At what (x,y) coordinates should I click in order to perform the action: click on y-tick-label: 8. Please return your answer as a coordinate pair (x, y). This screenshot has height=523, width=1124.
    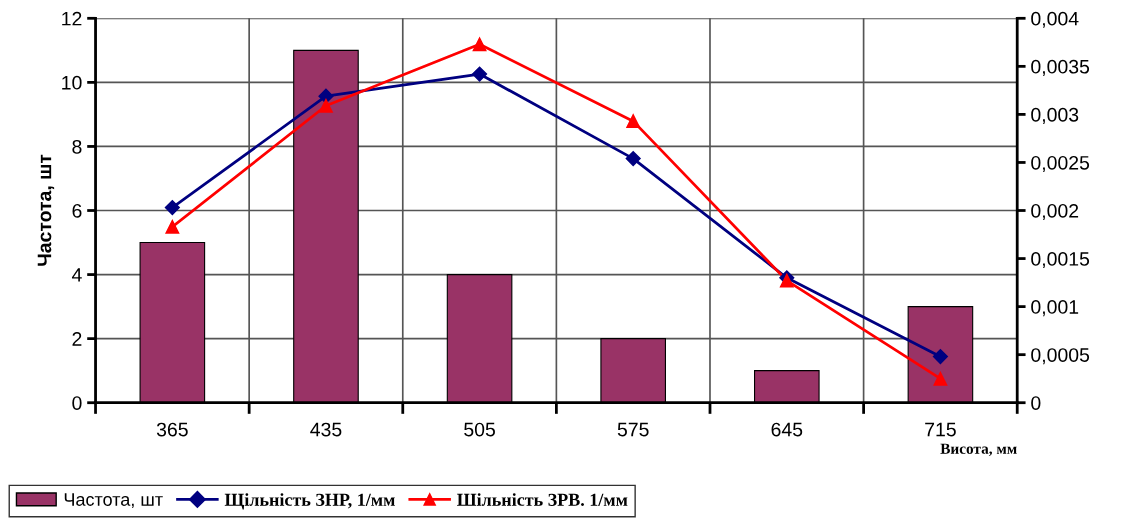
    Looking at the image, I should click on (77, 146).